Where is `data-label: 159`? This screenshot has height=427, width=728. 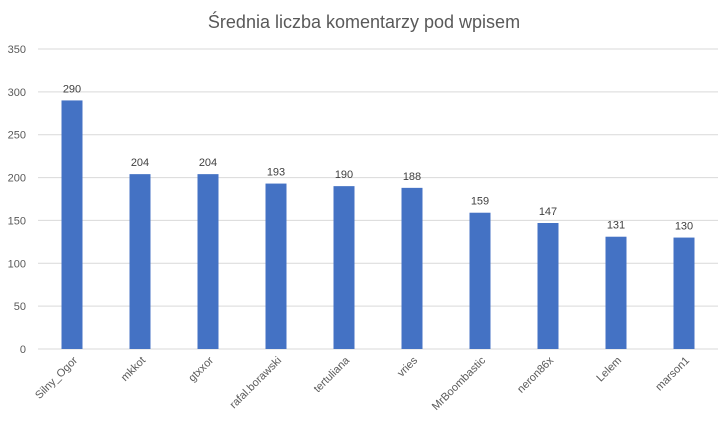
data-label: 159 is located at coordinates (480, 202).